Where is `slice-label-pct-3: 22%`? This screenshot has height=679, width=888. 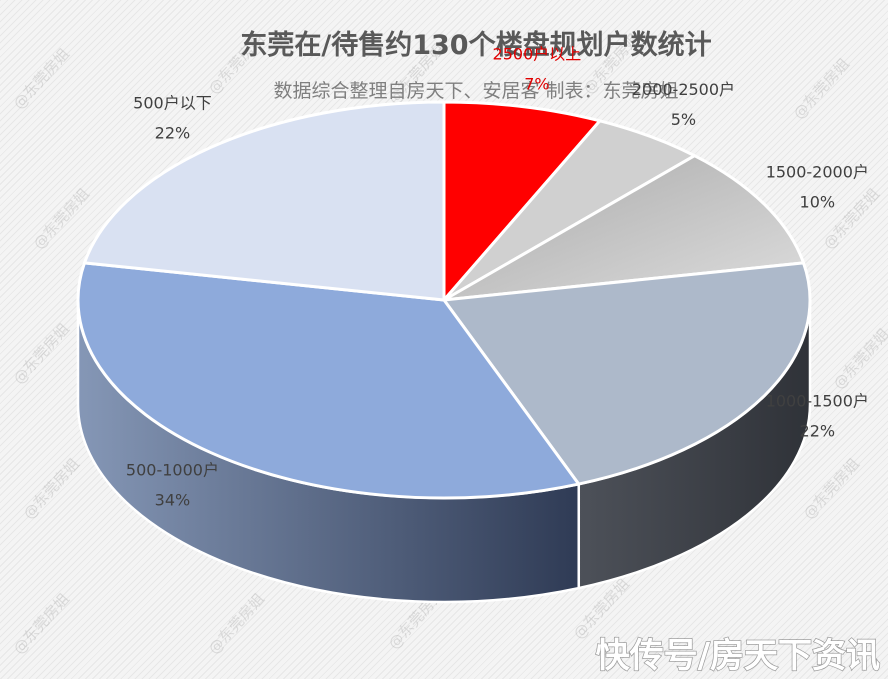
slice-label-pct-3: 22% is located at coordinates (818, 431).